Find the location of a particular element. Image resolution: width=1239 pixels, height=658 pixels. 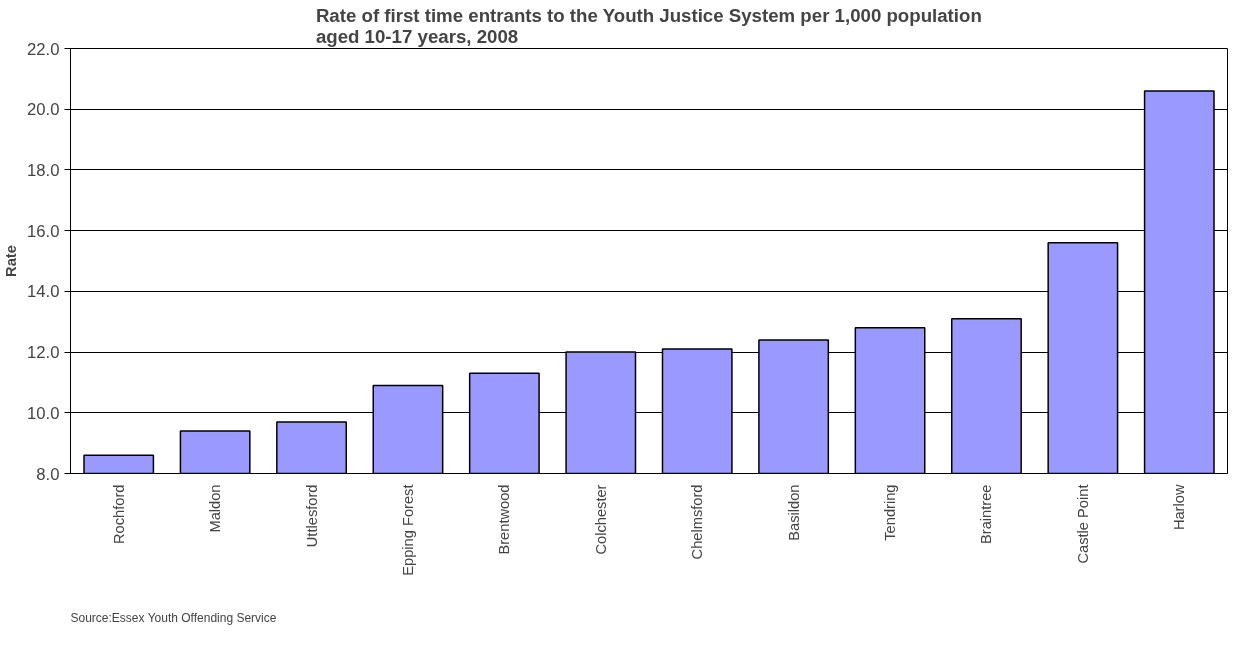

y-tick-label: 8.0 is located at coordinates (48, 474).